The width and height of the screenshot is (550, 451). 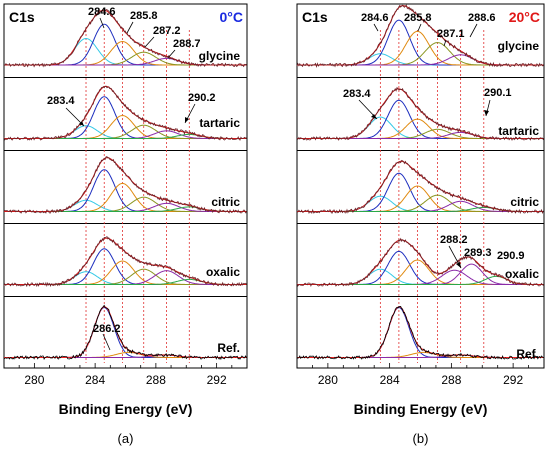 I want to click on peak-annotation: 290.2, so click(x=202, y=98).